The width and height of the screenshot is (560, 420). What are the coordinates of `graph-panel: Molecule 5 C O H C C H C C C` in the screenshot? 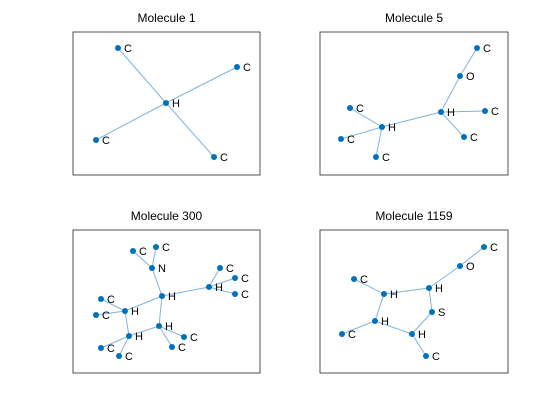 It's located at (414, 93).